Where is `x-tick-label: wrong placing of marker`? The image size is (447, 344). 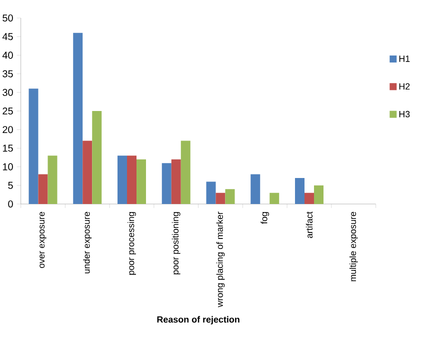
x-tick-label: wrong placing of marker is located at coordinates (220, 260).